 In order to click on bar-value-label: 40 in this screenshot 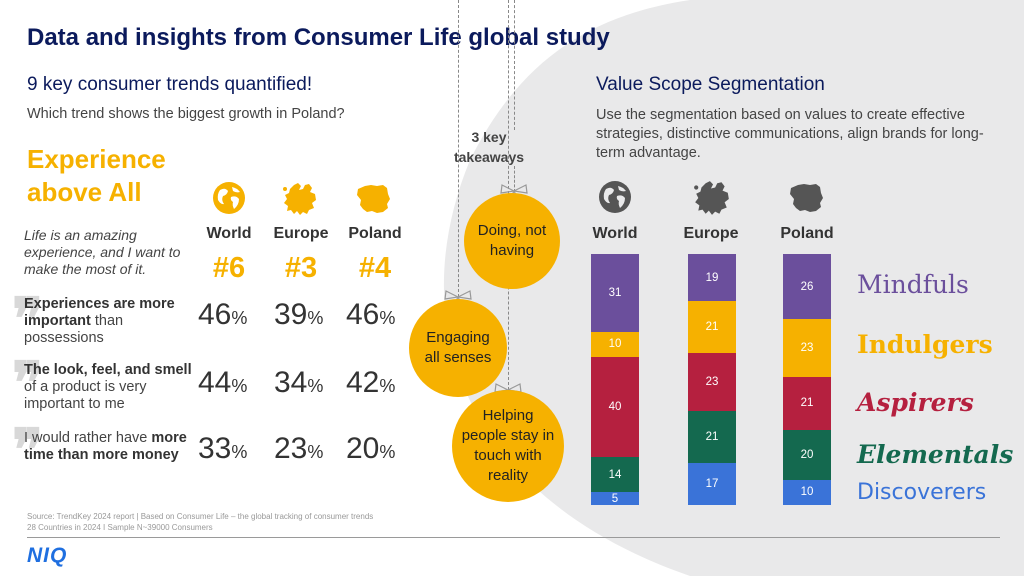, I will do `click(615, 407)`.